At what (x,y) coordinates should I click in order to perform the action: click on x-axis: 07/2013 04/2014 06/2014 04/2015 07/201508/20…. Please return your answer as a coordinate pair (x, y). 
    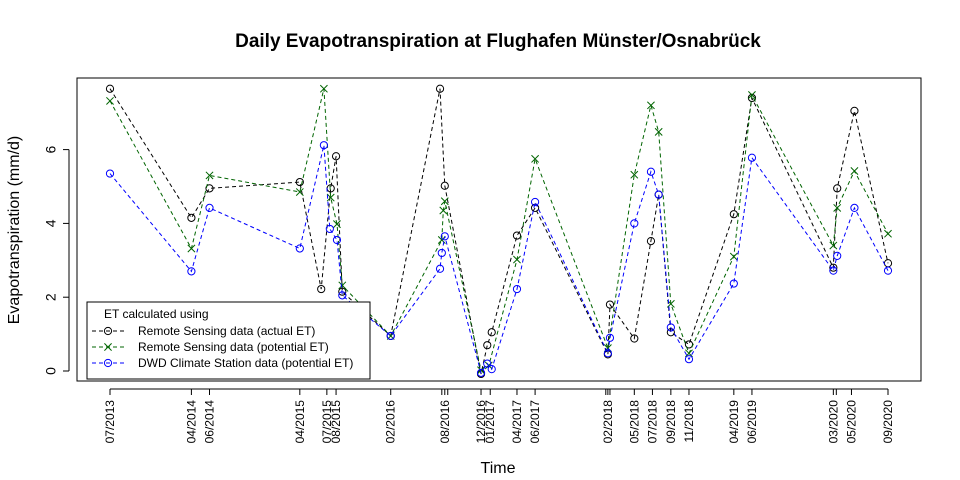
    Looking at the image, I should click on (499, 416).